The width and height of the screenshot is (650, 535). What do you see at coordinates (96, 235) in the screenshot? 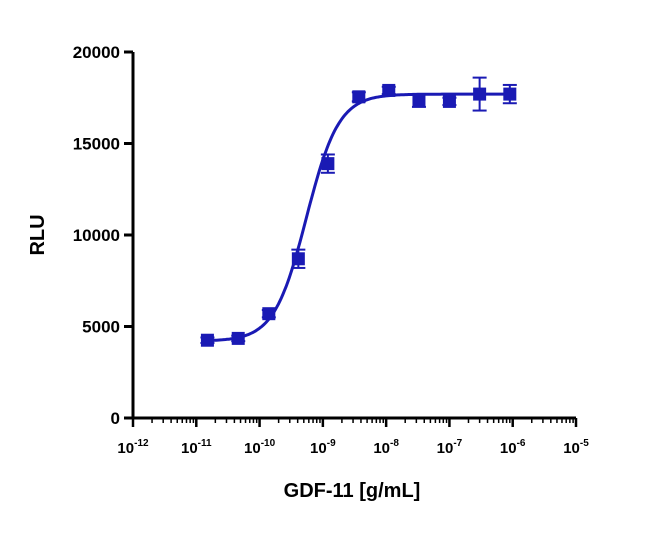
I see `y-tick-label: 10000` at bounding box center [96, 235].